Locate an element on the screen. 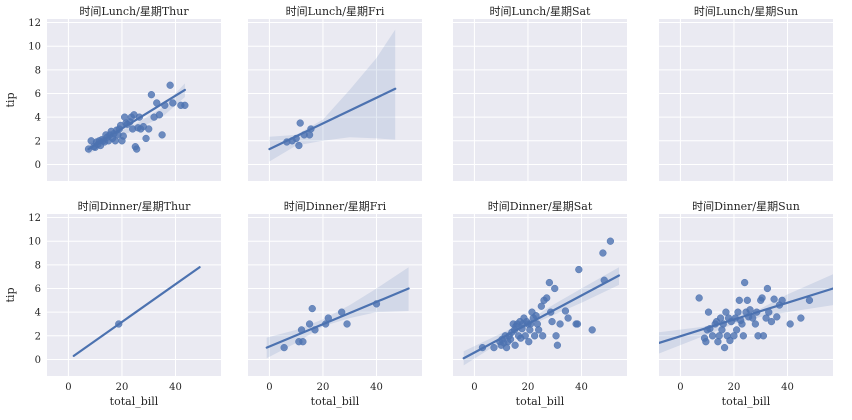  panel-title: 时间Dinner/星期Fri is located at coordinates (335, 206).